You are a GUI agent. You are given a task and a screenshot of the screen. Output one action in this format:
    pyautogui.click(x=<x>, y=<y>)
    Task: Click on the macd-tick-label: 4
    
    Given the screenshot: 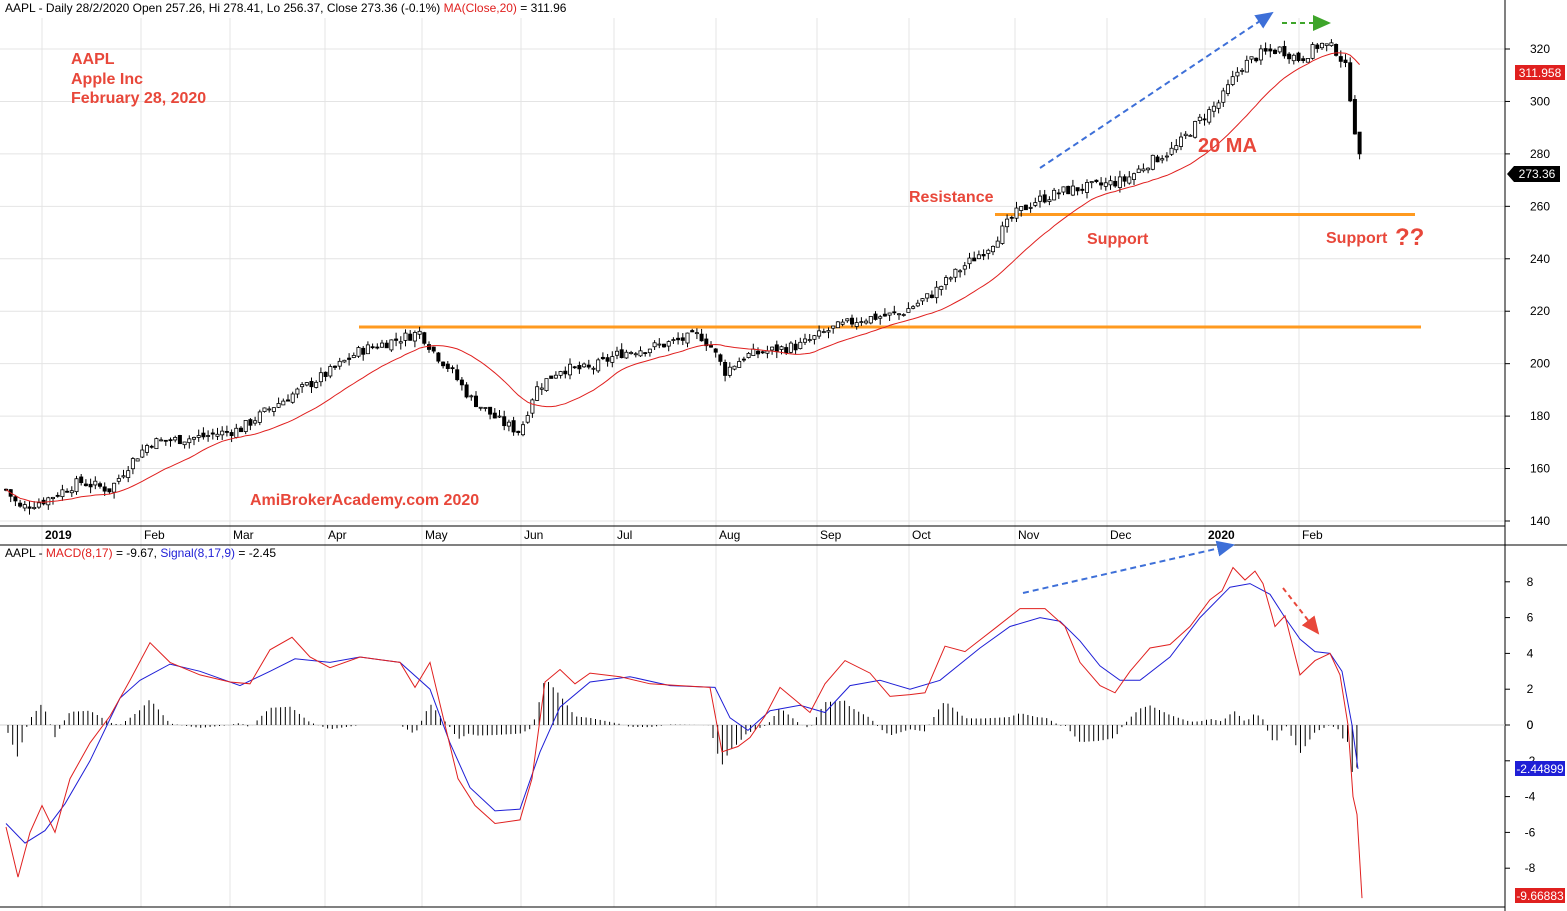 What is the action you would take?
    pyautogui.click(x=1530, y=653)
    